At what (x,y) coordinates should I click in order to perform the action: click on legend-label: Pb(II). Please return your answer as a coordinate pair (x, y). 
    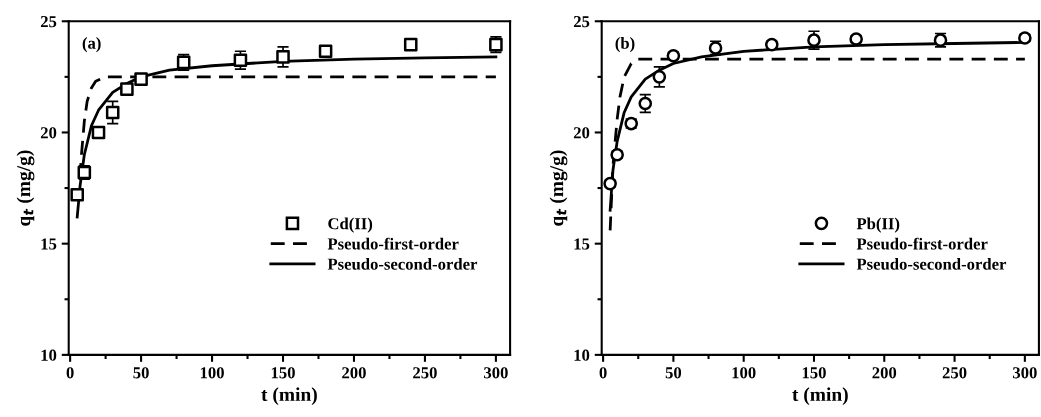
    Looking at the image, I should click on (878, 225).